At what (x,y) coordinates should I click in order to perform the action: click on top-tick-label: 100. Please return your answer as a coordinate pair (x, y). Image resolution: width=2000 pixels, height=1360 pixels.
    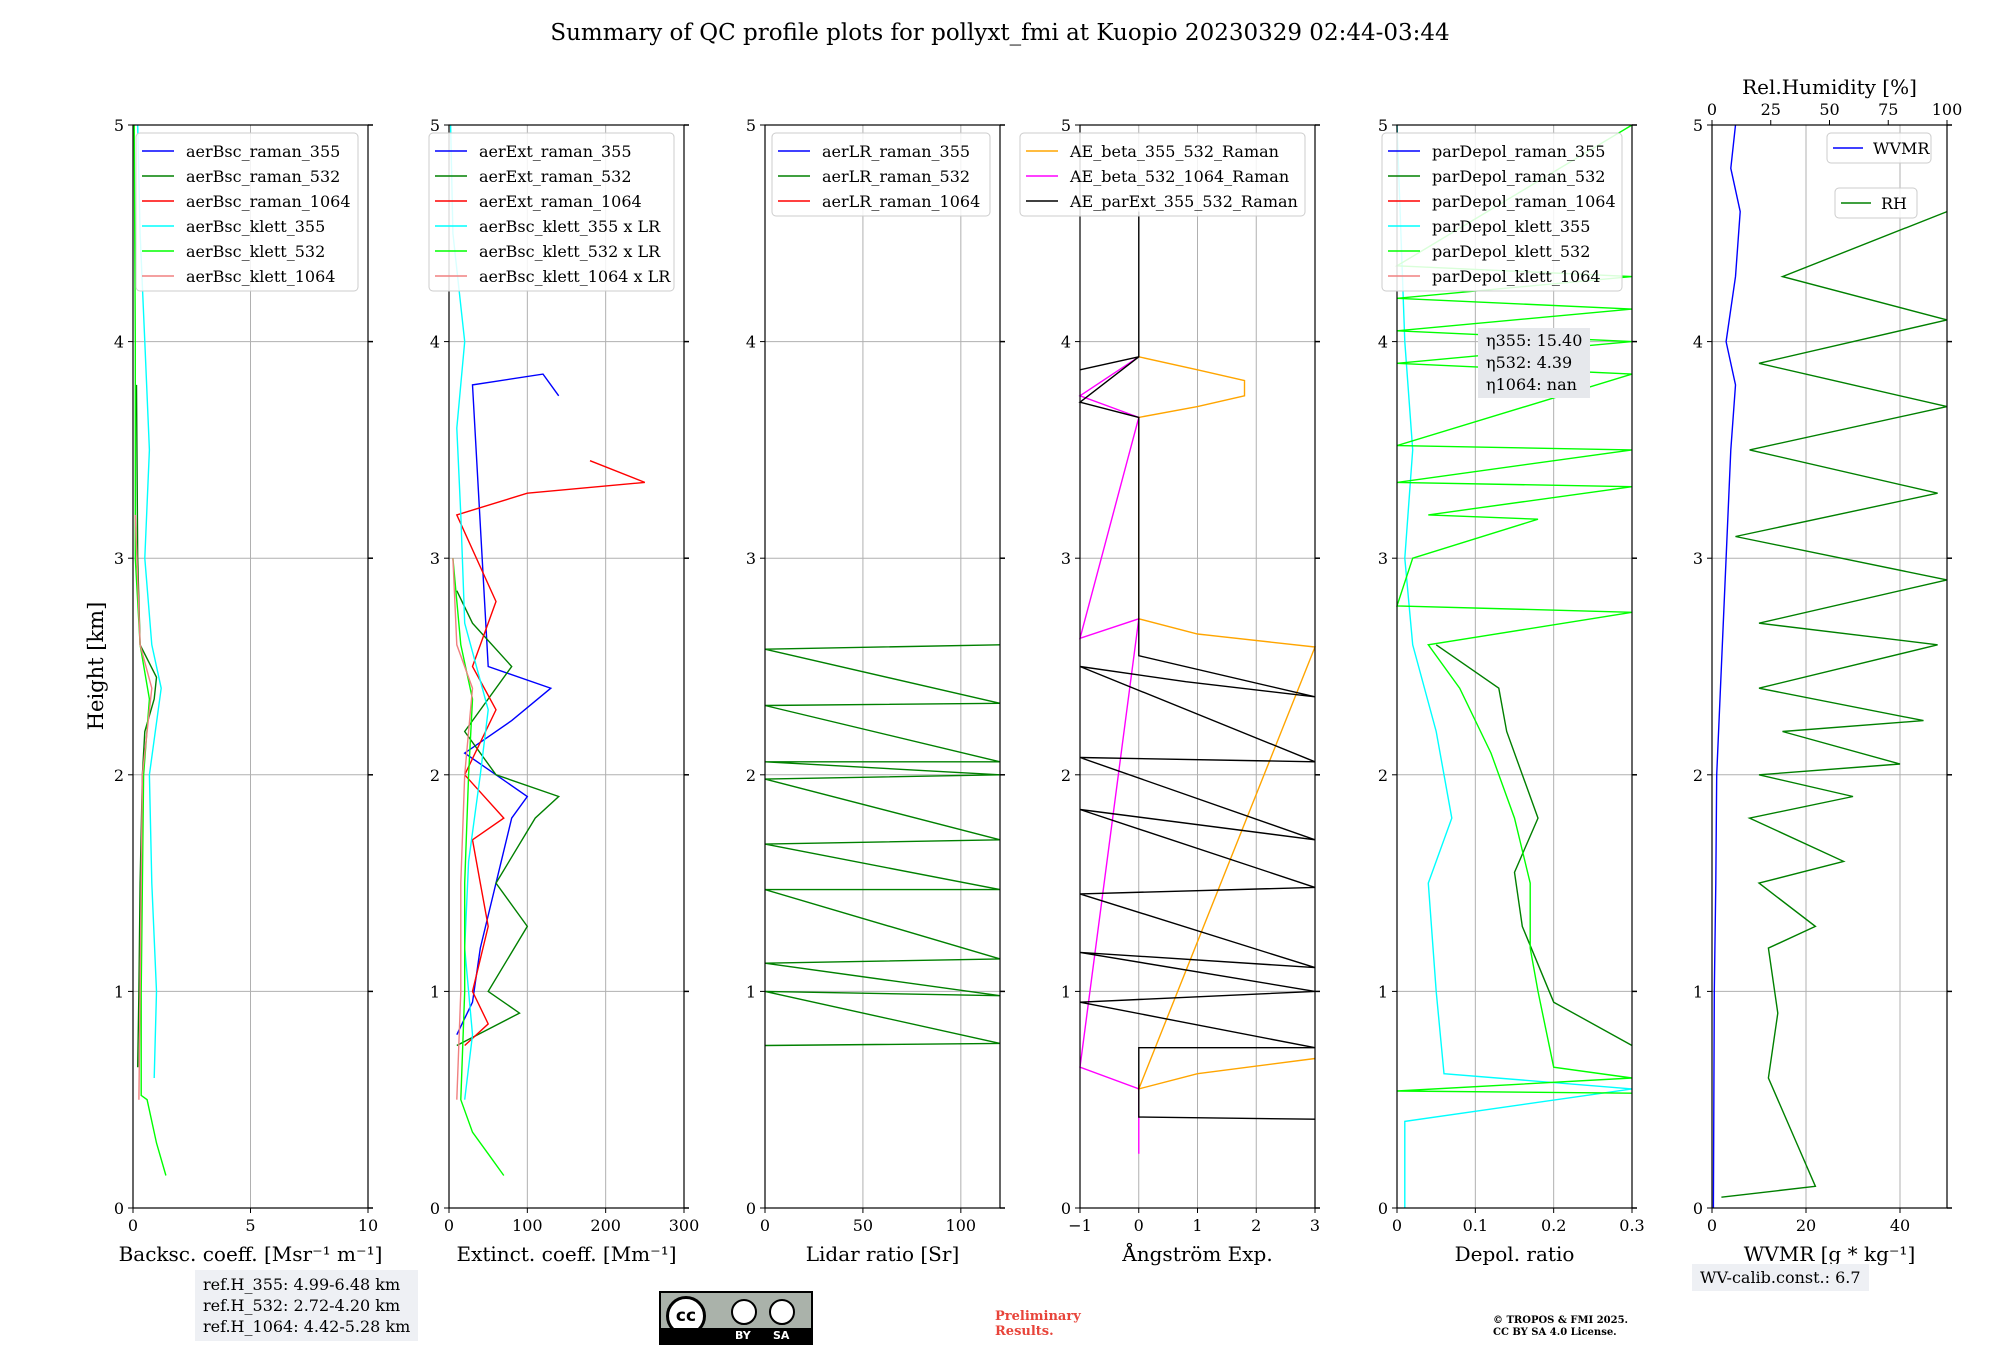
    Looking at the image, I should click on (1947, 109).